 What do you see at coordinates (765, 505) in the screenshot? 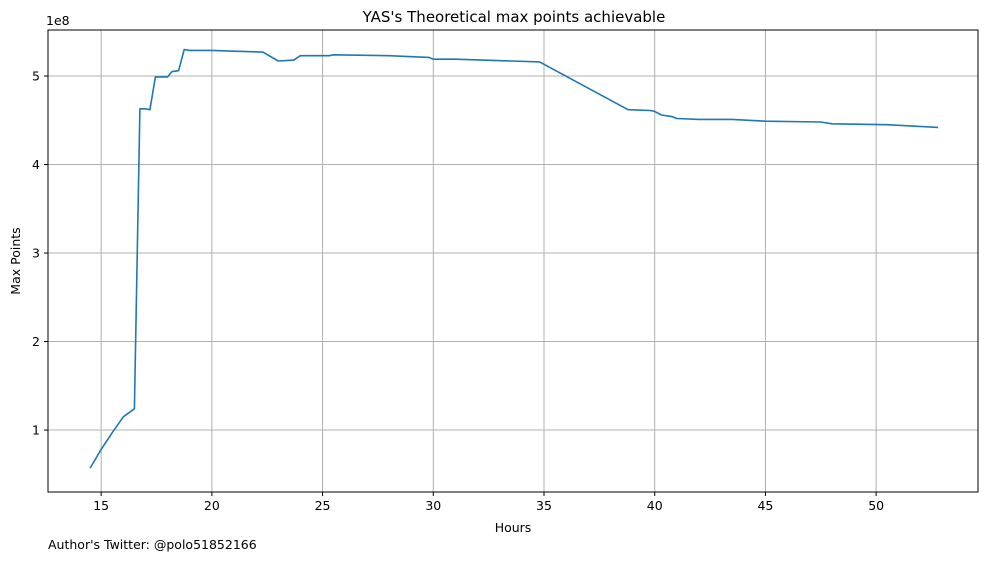
I see `x-tick-label: 45` at bounding box center [765, 505].